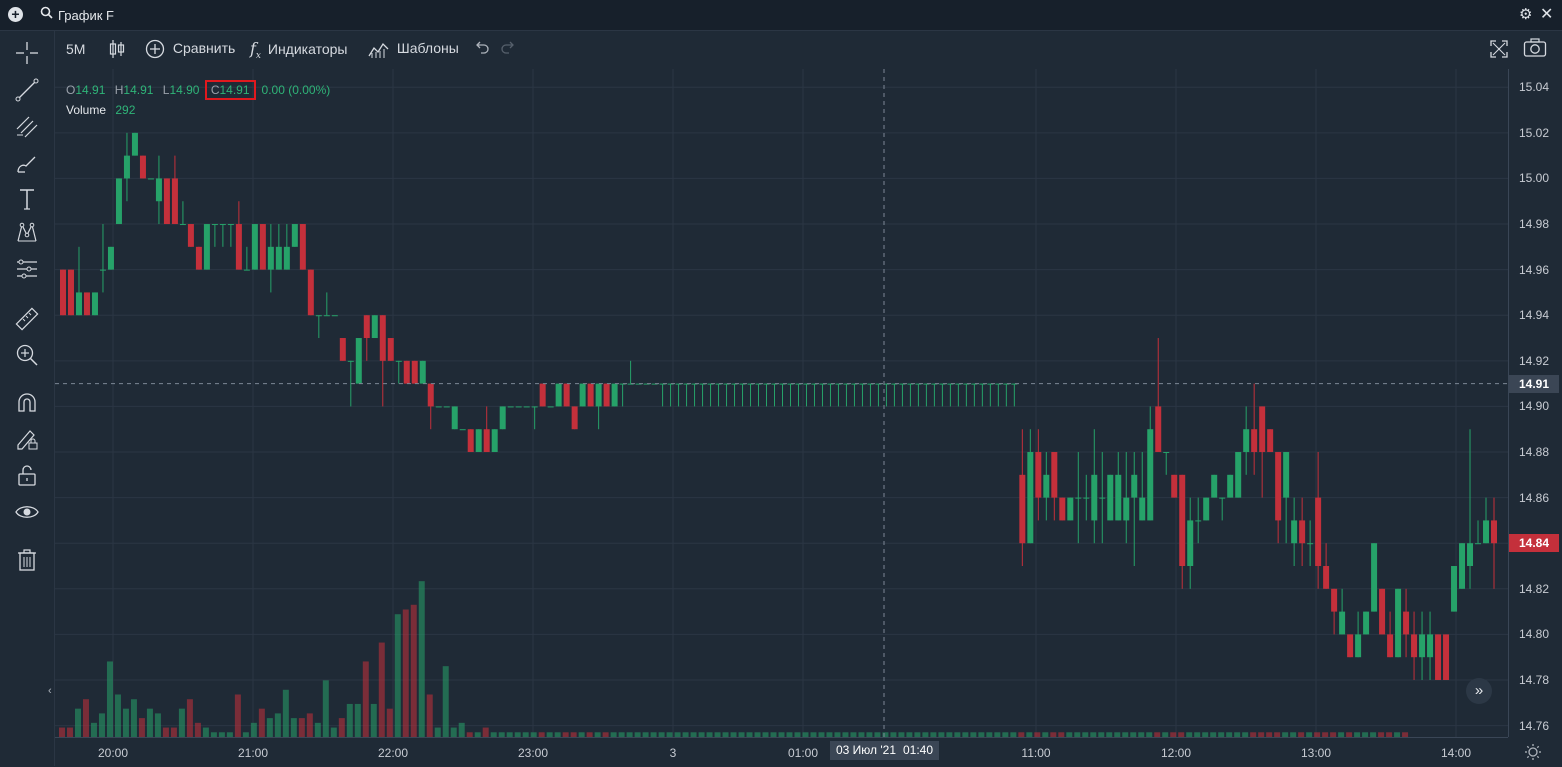  What do you see at coordinates (215, 90) in the screenshot?
I see `close-key: C` at bounding box center [215, 90].